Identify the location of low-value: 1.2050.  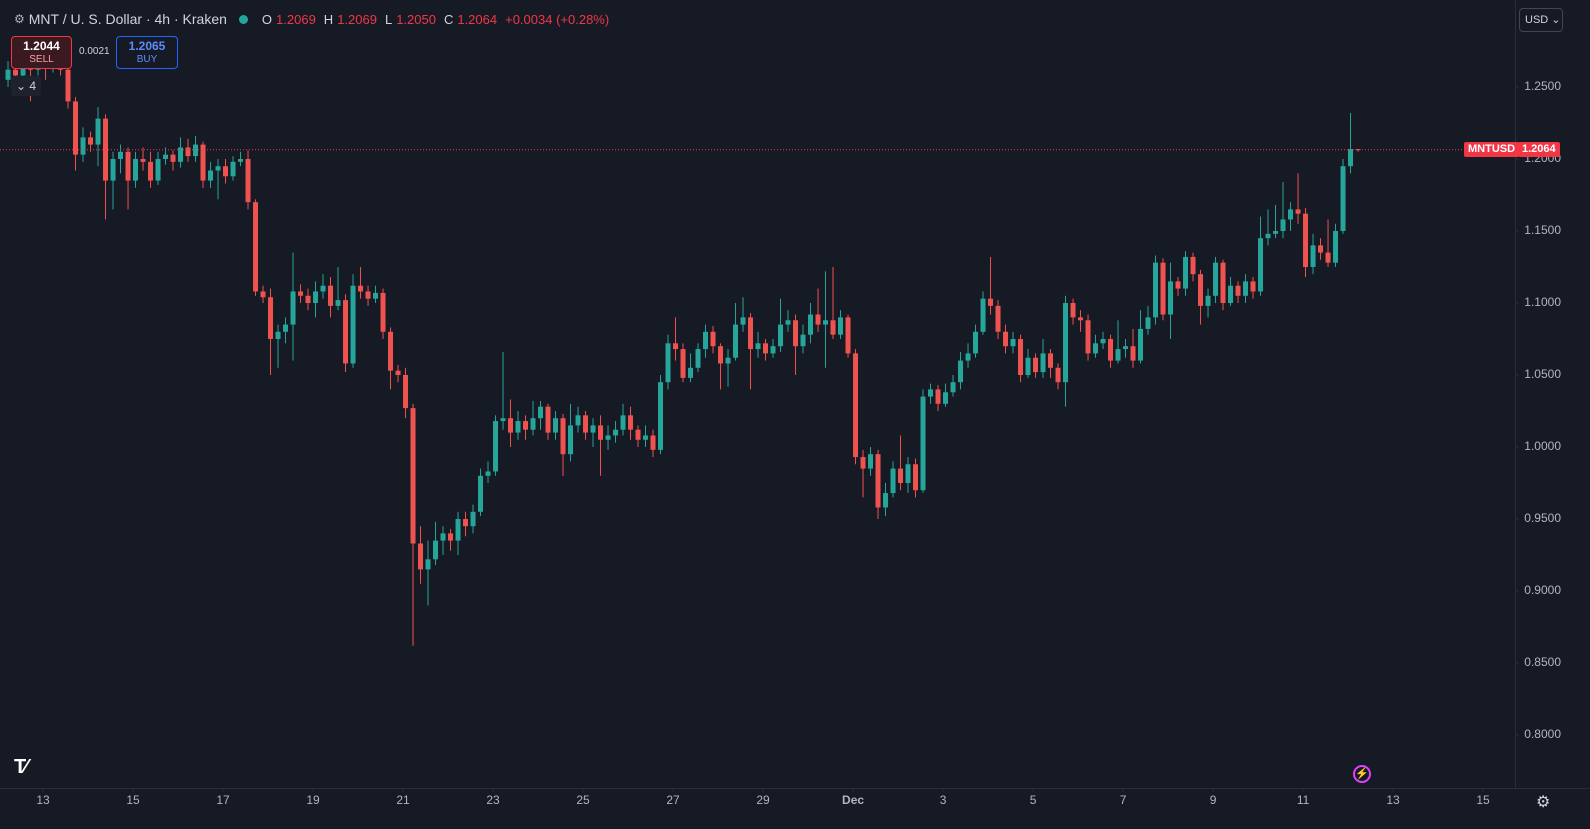
(416, 19).